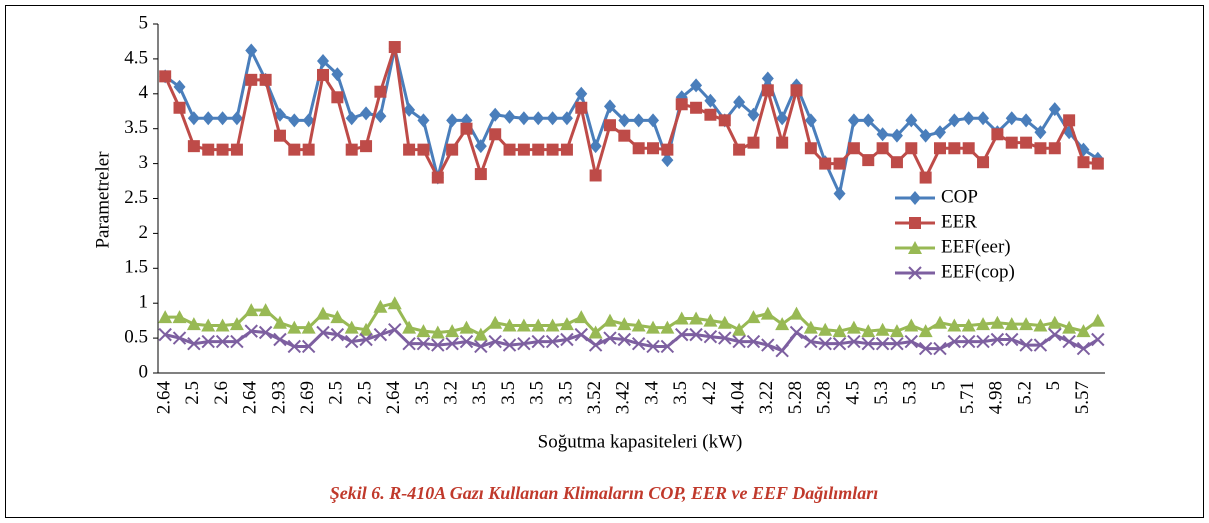 The height and width of the screenshot is (523, 1209). I want to click on x-tick-label: 5.57, so click(1082, 397).